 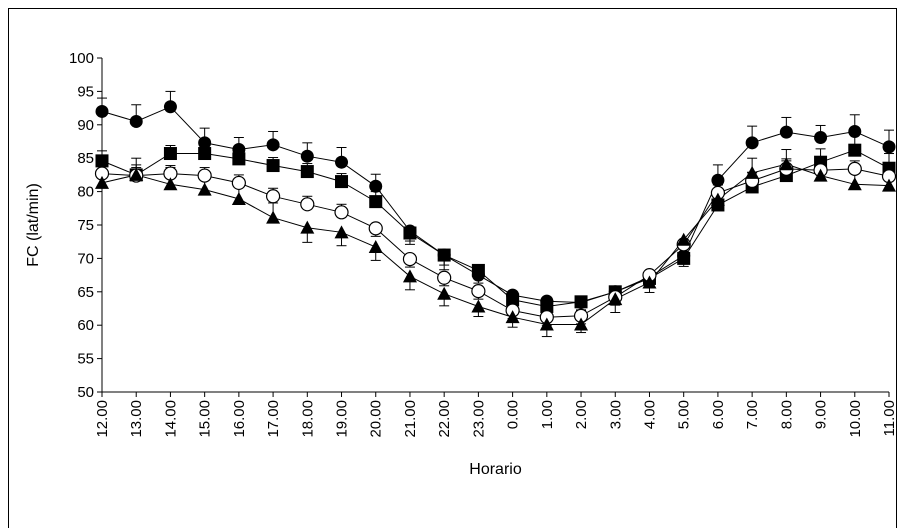 What do you see at coordinates (85, 258) in the screenshot?
I see `y-tick-label: 70` at bounding box center [85, 258].